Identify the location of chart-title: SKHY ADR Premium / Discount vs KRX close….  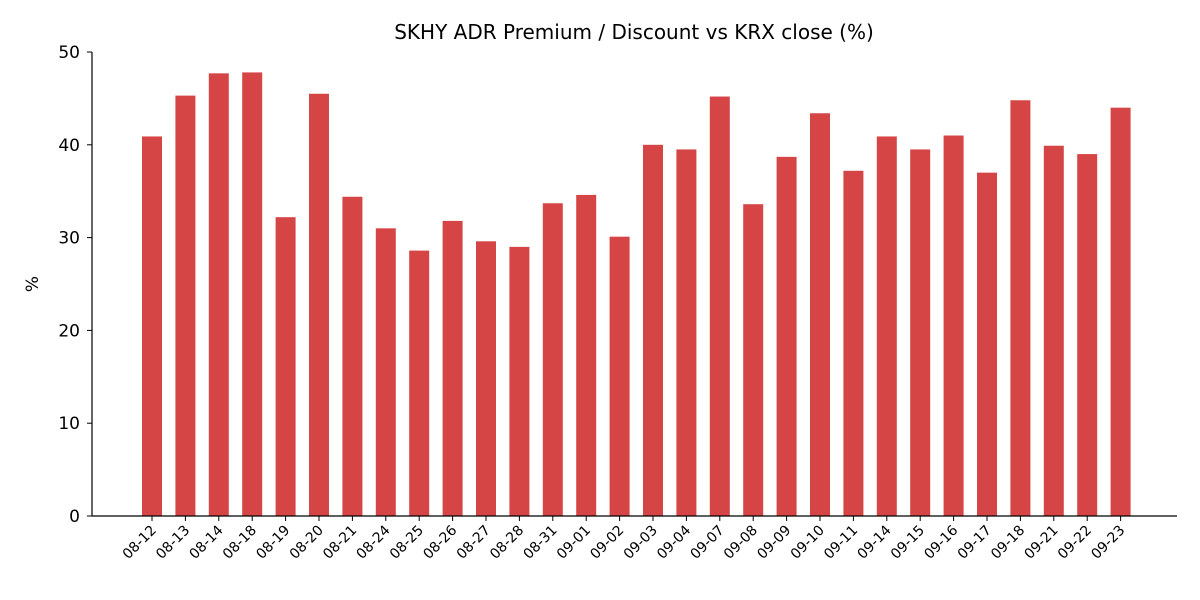
(634, 32).